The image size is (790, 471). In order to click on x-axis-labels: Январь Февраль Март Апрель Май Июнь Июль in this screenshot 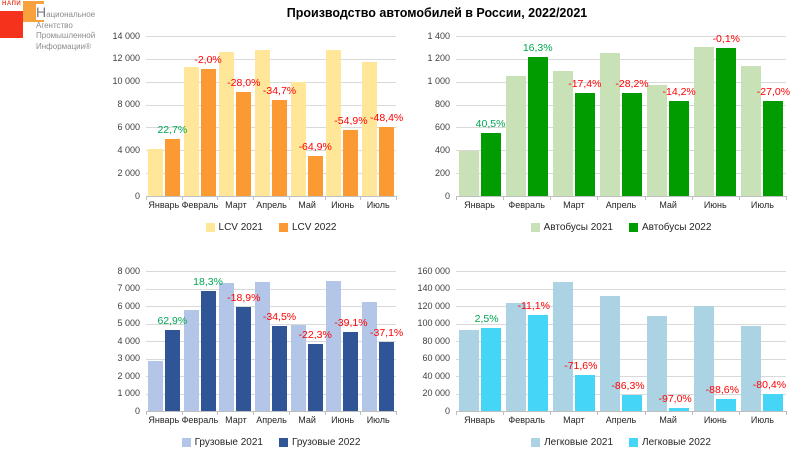, I will do `click(621, 420)`.